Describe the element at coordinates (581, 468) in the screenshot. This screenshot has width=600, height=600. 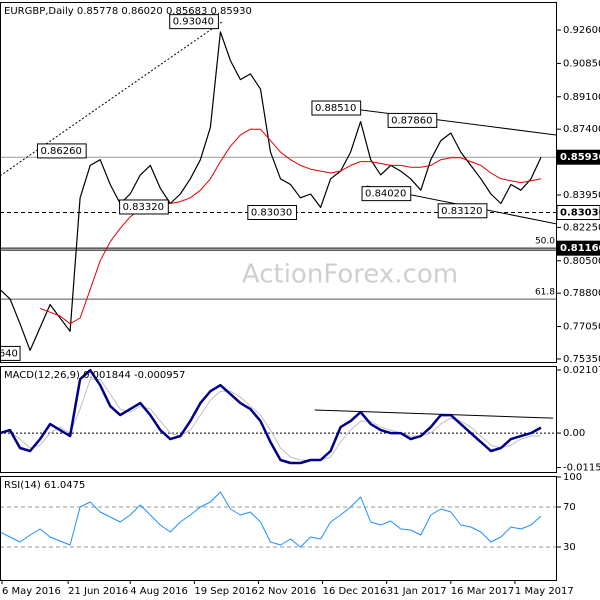
I see `y-tick-label: -0.011507` at that location.